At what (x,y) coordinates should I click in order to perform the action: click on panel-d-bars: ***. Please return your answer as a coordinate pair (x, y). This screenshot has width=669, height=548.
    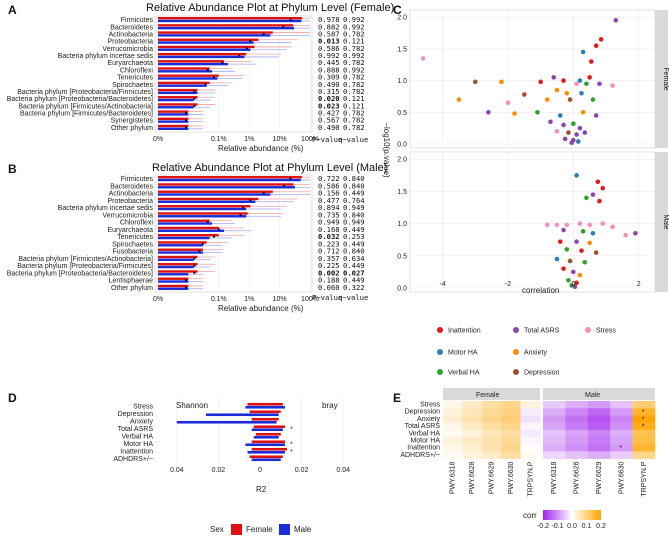
    Looking at the image, I should click on (234, 432).